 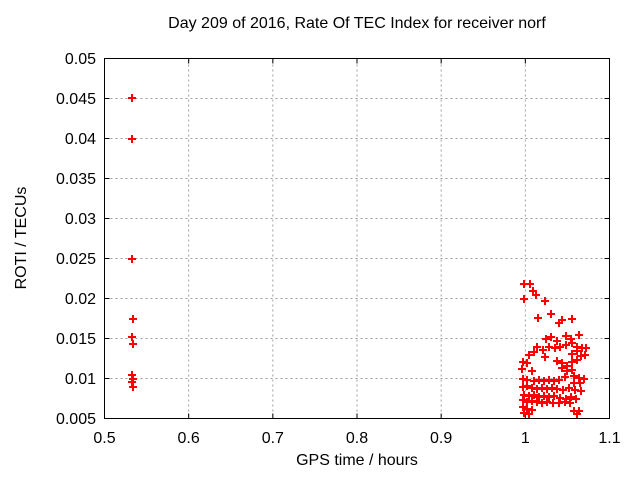 What do you see at coordinates (357, 460) in the screenshot?
I see `x-axis-label: GPS time / hours` at bounding box center [357, 460].